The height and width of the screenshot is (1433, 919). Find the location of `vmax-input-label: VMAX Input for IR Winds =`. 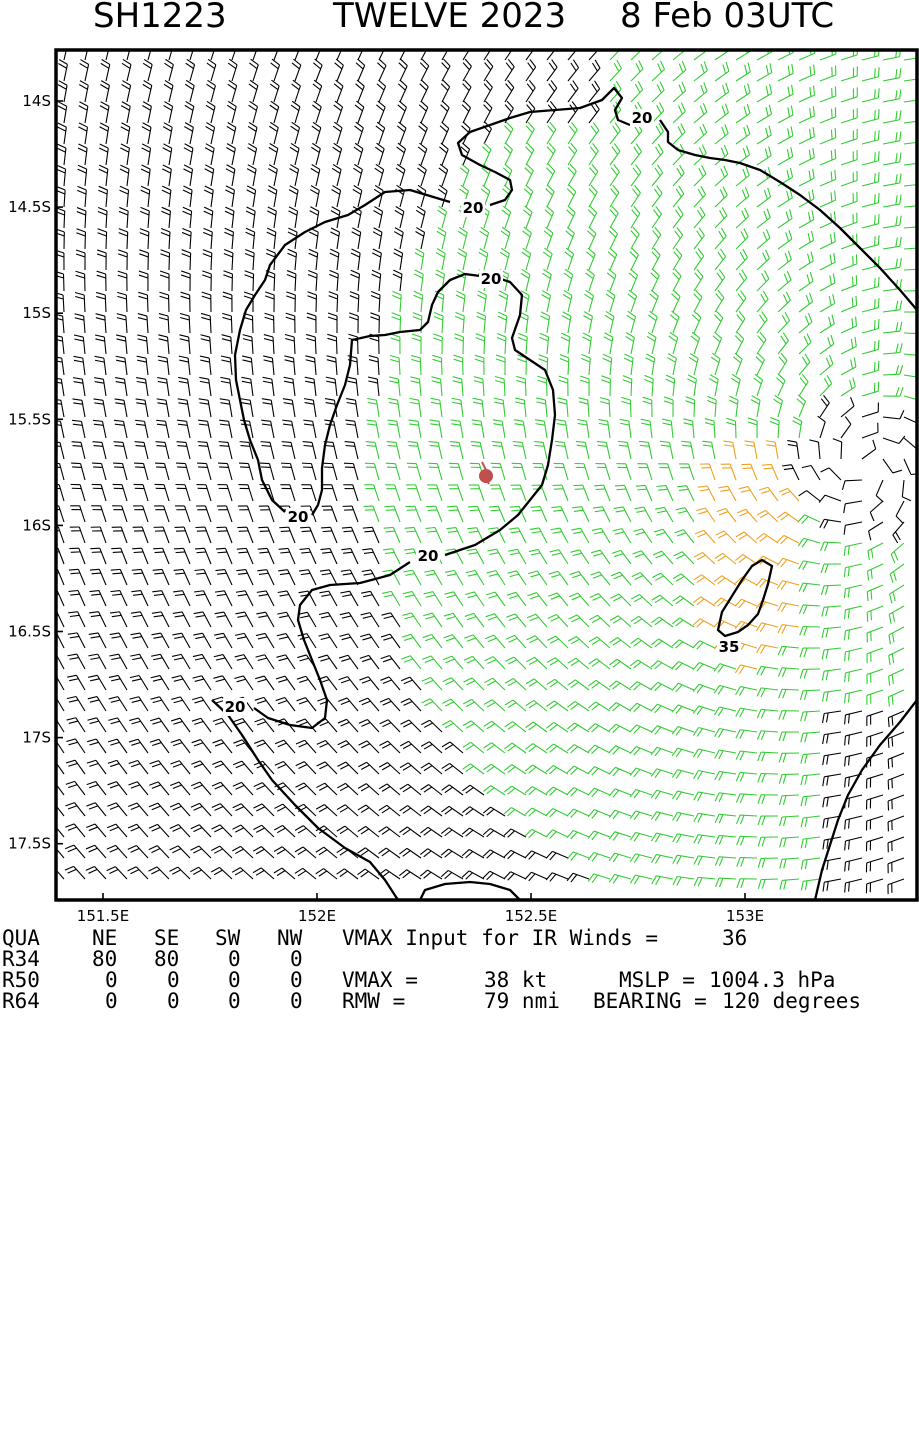

vmax-input-label: VMAX Input for IR Winds = is located at coordinates (500, 938).